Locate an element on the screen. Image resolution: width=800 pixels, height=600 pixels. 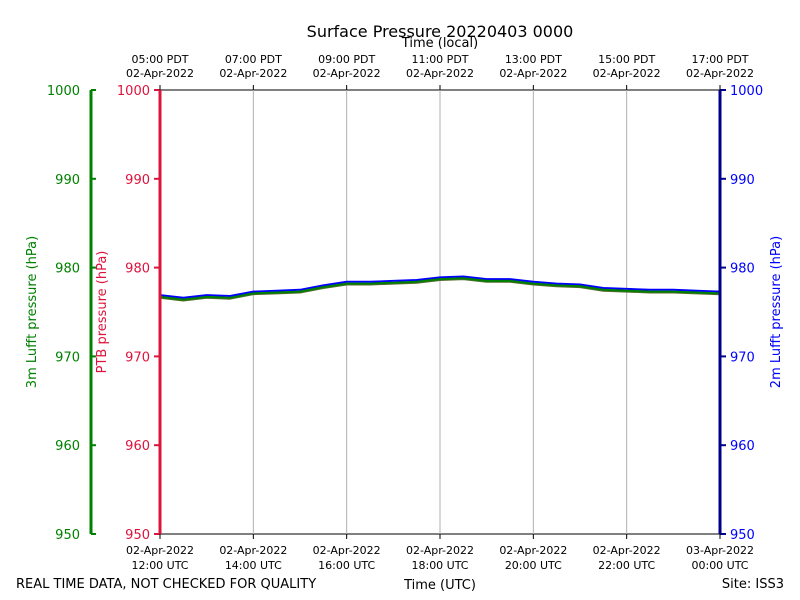
series-group is located at coordinates (440, 288).